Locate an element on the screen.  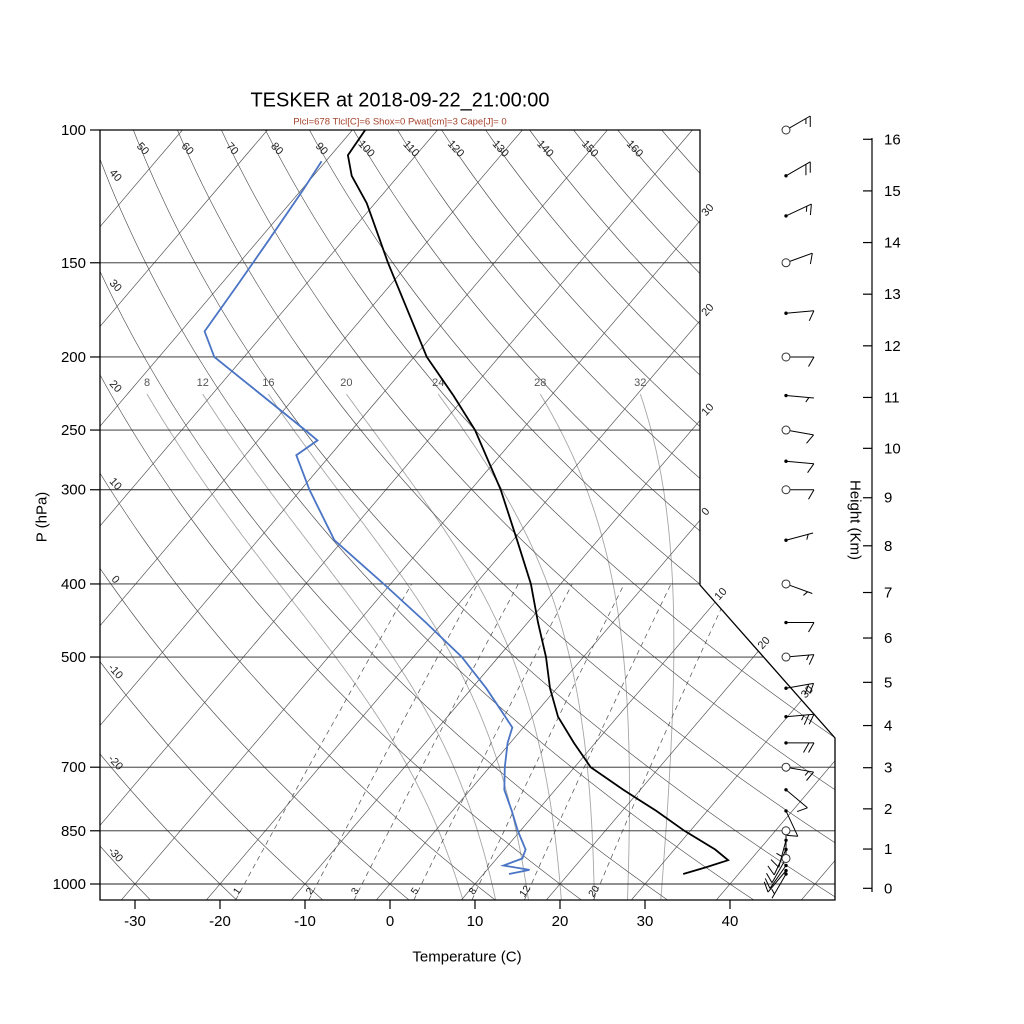
svg-text: 11 is located at coordinates (892, 397).